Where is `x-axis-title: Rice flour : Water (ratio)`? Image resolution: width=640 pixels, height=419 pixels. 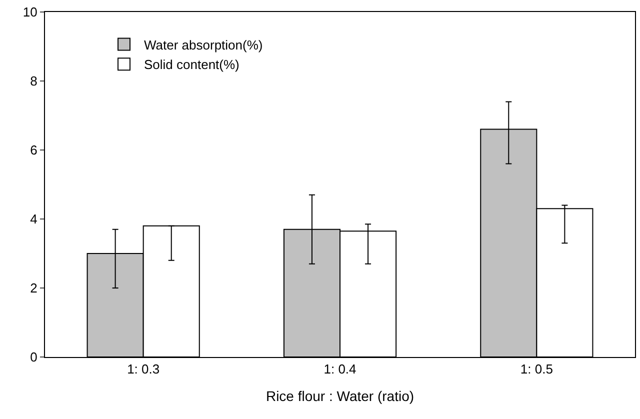 x-axis-title: Rice flour : Water (ratio) is located at coordinates (340, 396).